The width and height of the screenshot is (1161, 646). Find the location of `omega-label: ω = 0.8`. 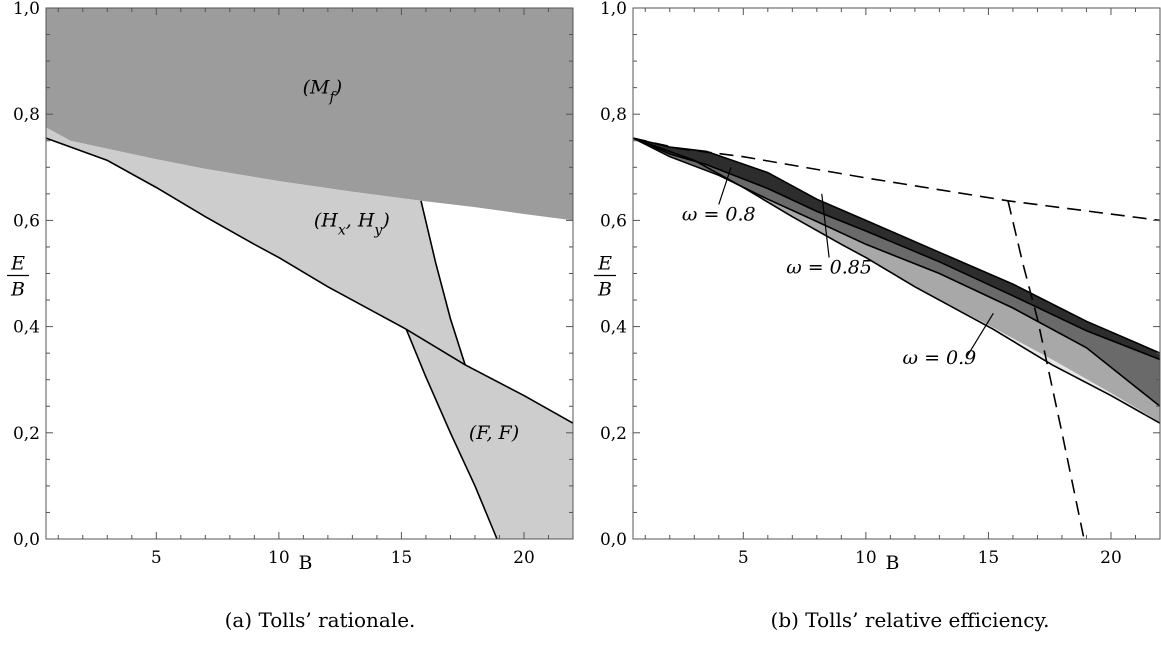

omega-label: ω = 0.8 is located at coordinates (719, 214).